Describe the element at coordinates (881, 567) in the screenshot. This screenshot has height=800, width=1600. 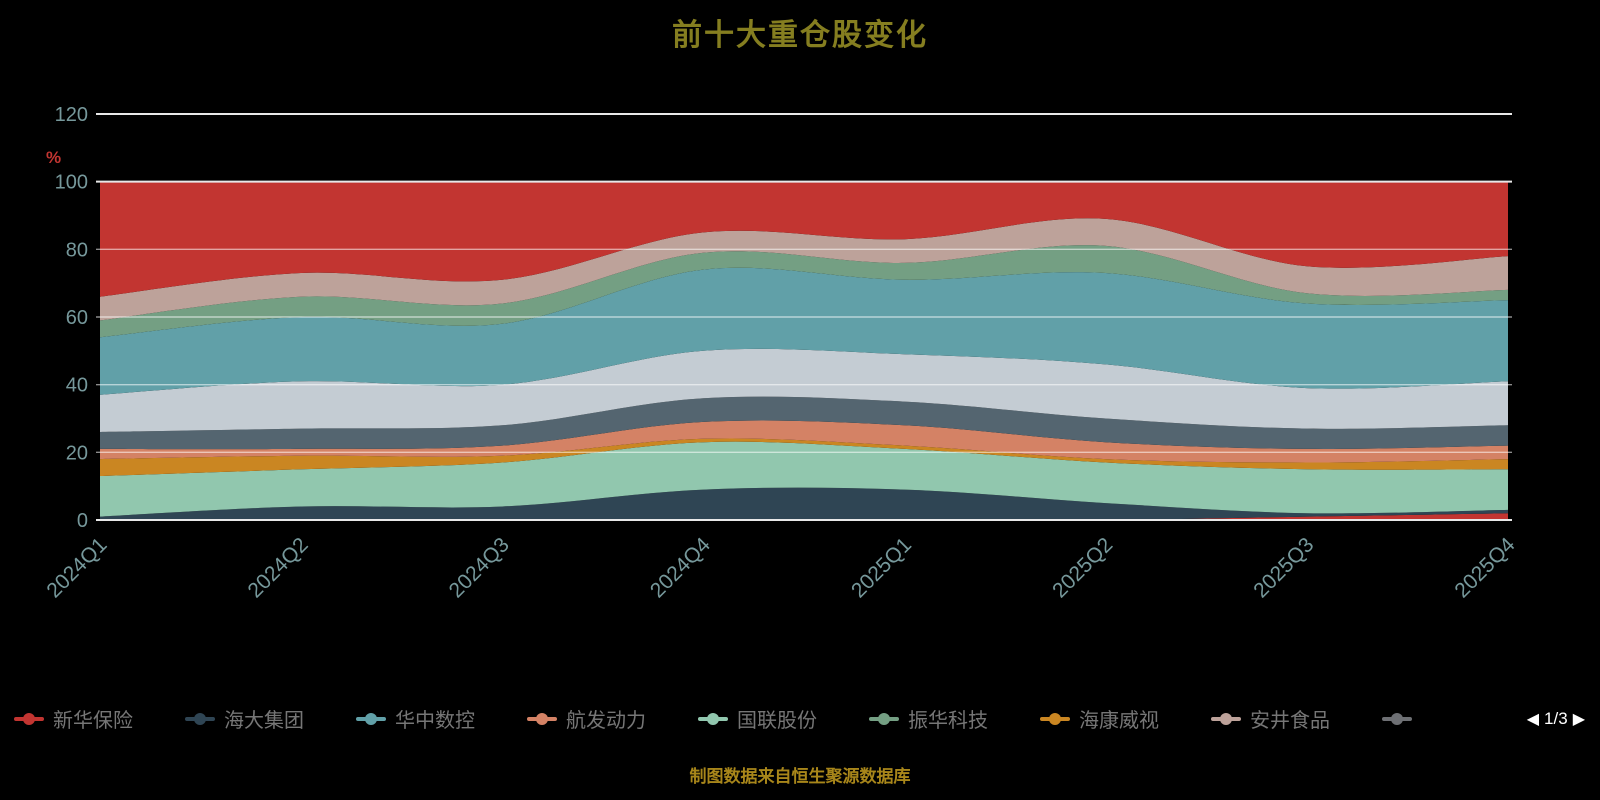
I see `x-axis-tick-label: 2025Q1` at that location.